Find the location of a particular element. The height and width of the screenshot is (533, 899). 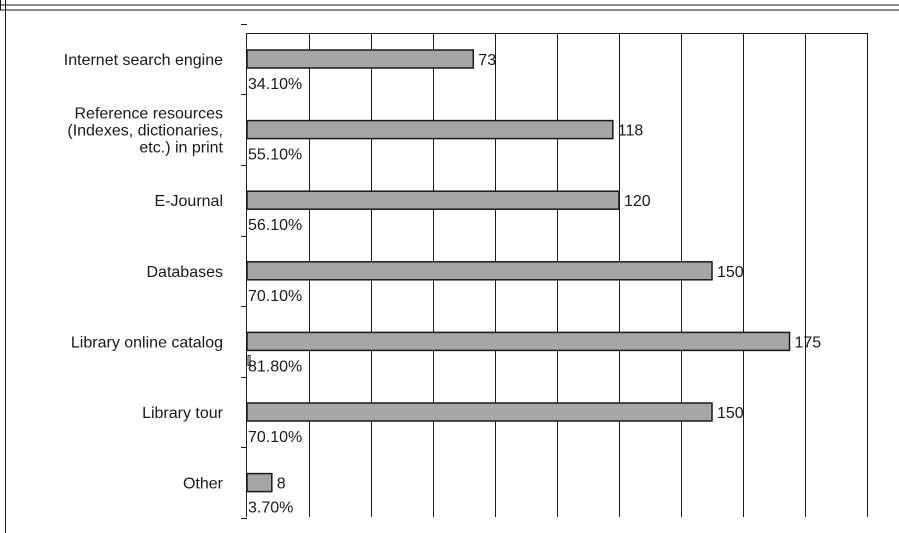

category-label-line: Databases is located at coordinates (185, 272).